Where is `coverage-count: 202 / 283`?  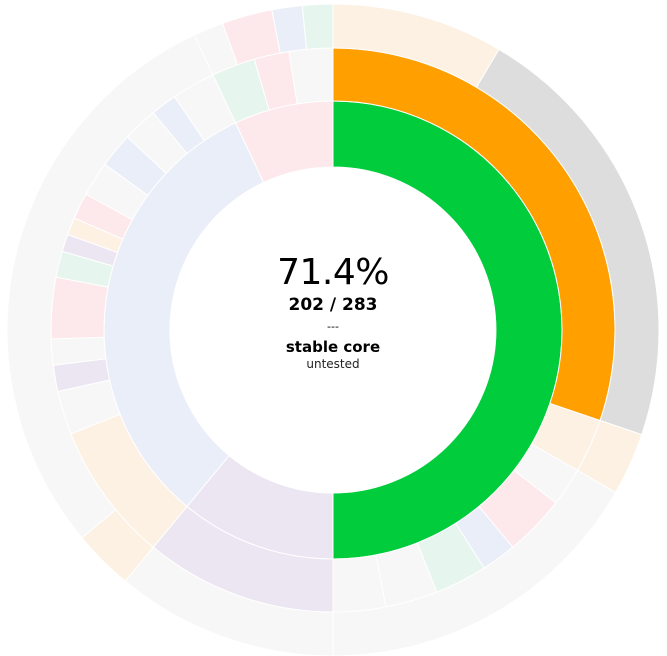 coverage-count: 202 / 283 is located at coordinates (333, 305).